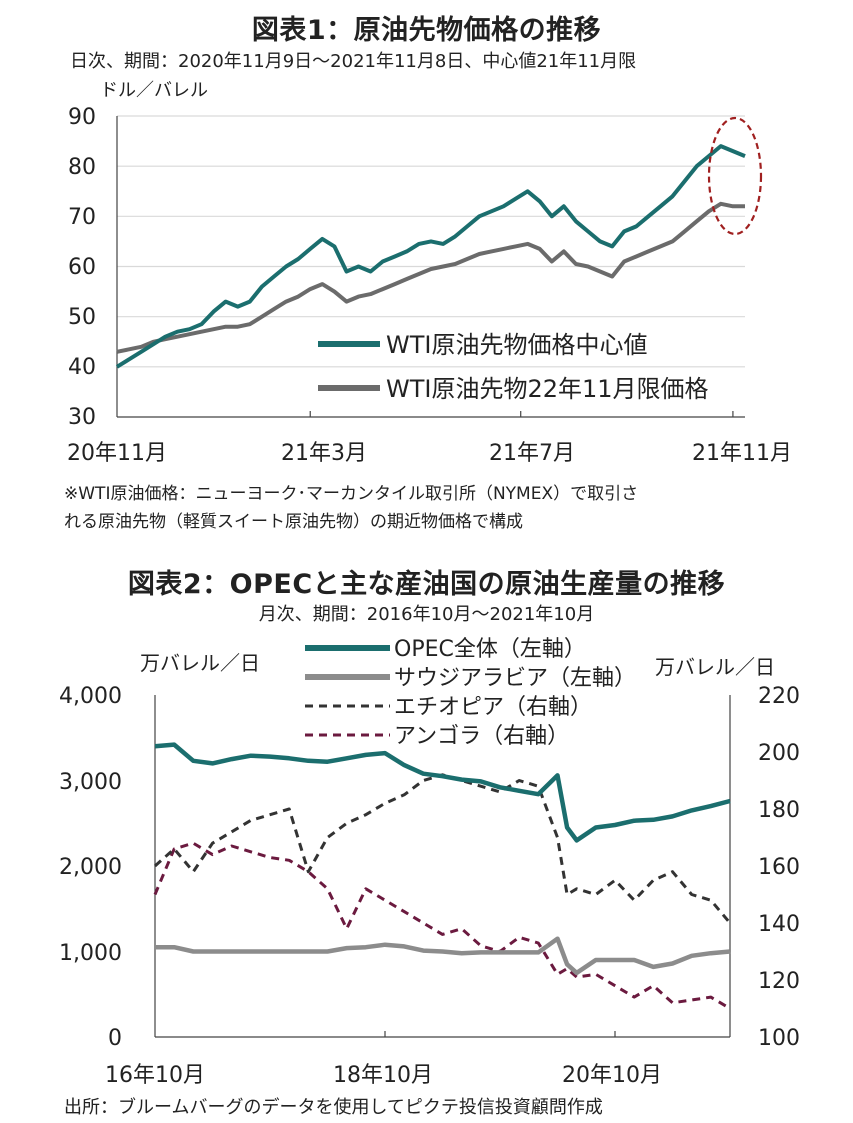 The height and width of the screenshot is (1123, 853). Describe the element at coordinates (532, 453) in the screenshot. I see `chart1-xtick-label: 21年7月` at that location.